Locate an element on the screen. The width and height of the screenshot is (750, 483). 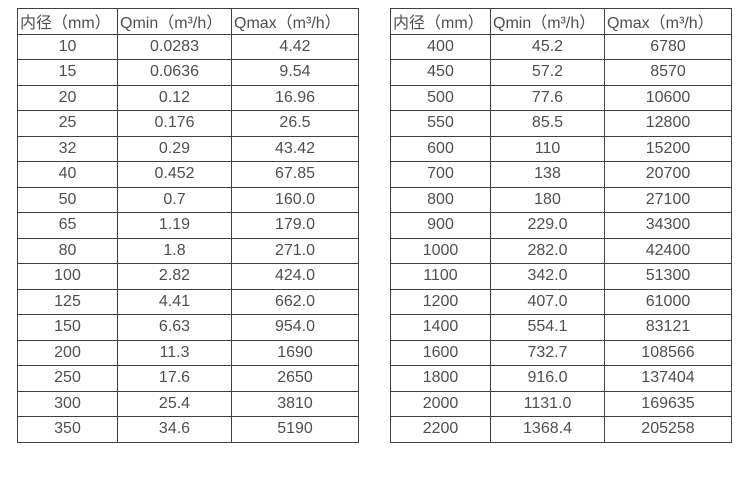
table-row: 600 110 15200 is located at coordinates (561, 148).